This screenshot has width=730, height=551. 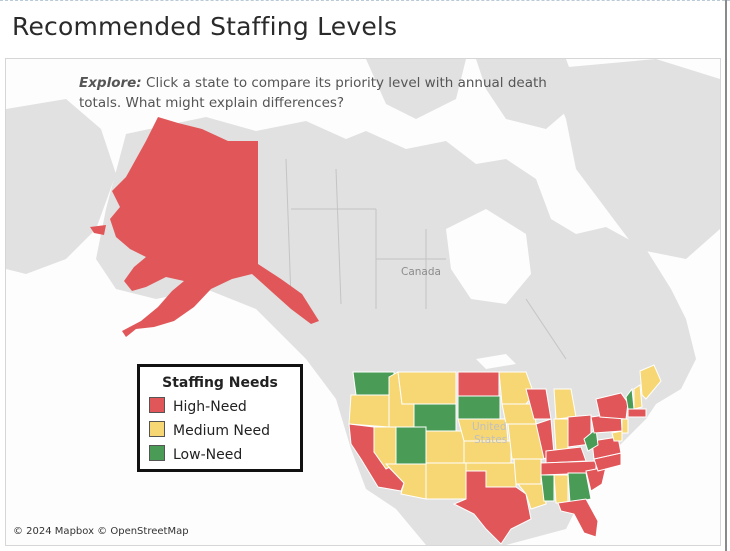 What do you see at coordinates (637, 413) in the screenshot?
I see `state-massachusetts` at bounding box center [637, 413].